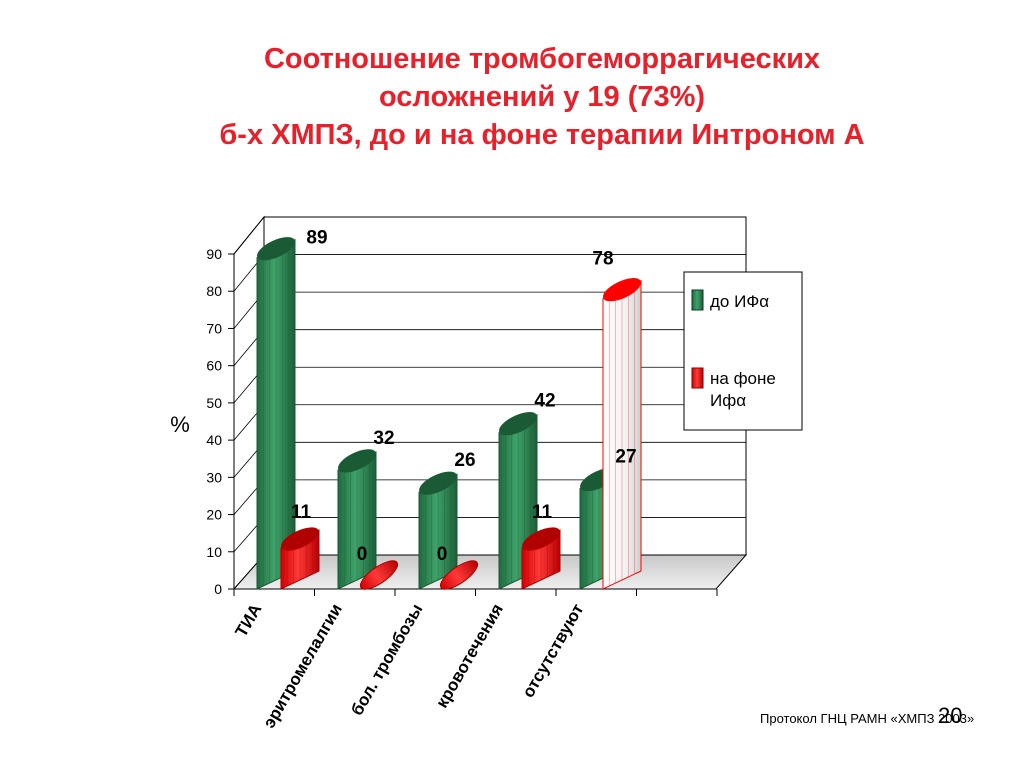  I want to click on x-tick-label: эритромелалгии, so click(302, 666).